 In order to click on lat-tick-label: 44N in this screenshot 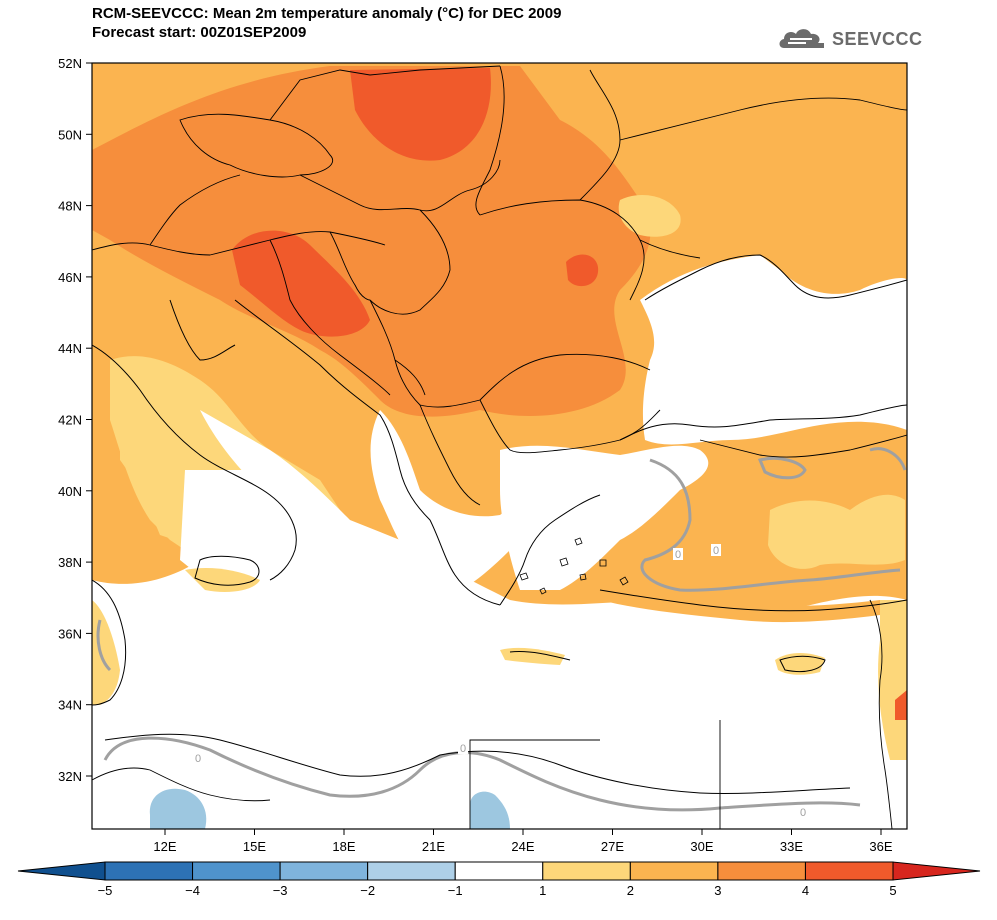, I will do `click(70, 348)`.